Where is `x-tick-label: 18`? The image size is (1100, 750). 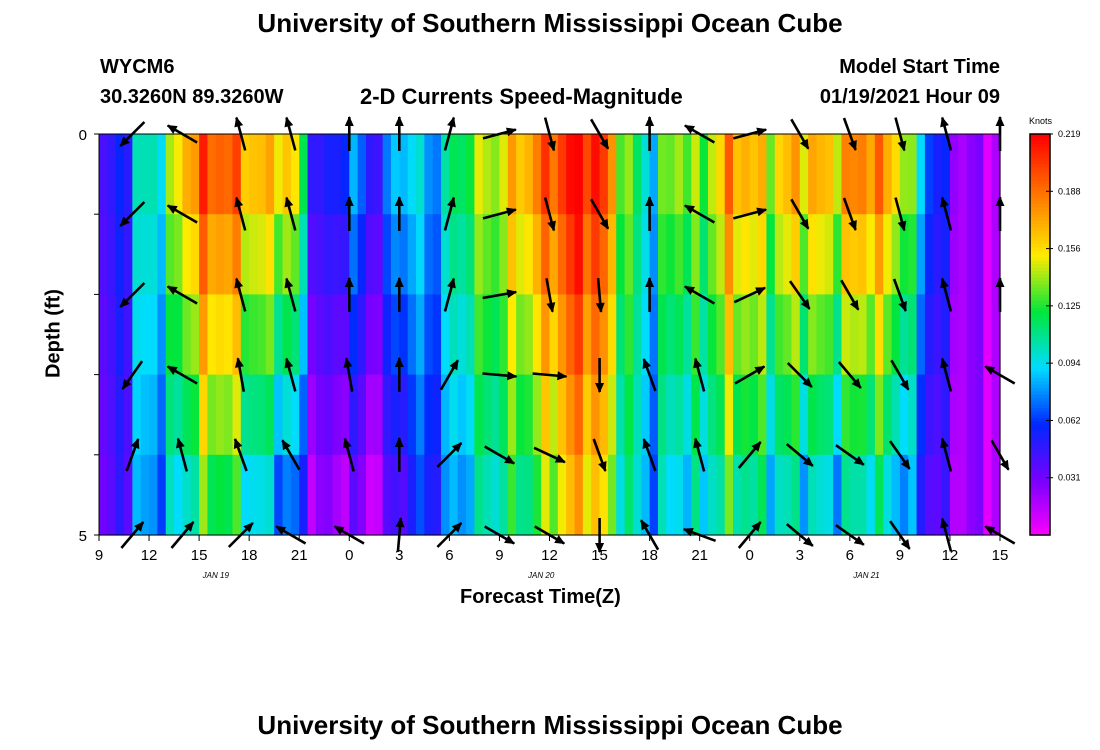 x-tick-label: 18 is located at coordinates (649, 555).